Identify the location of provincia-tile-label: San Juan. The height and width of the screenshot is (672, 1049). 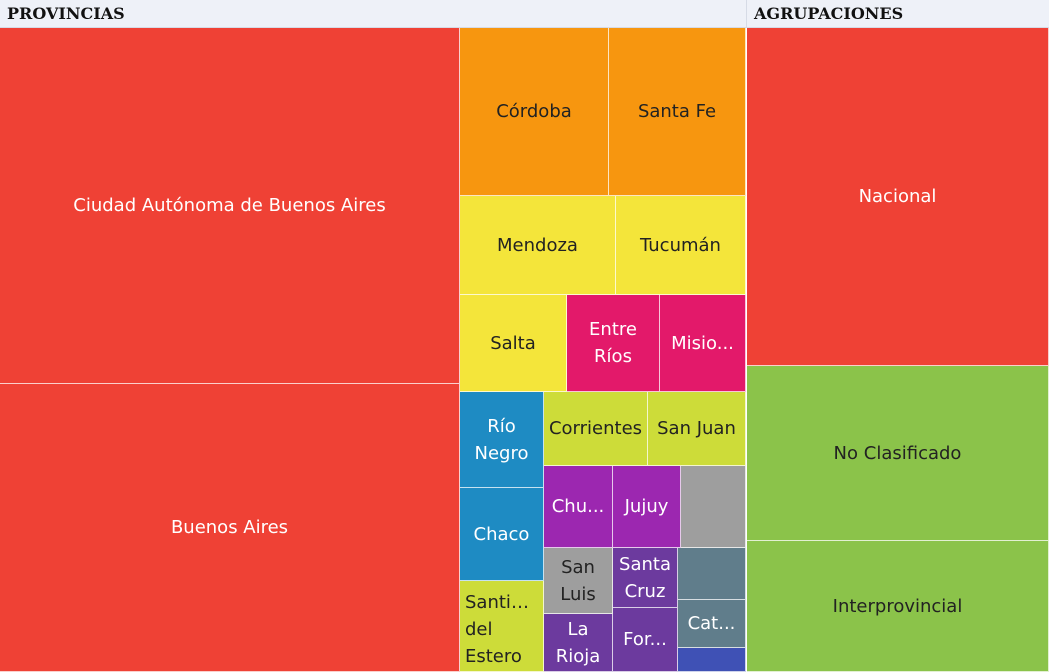
(696, 428).